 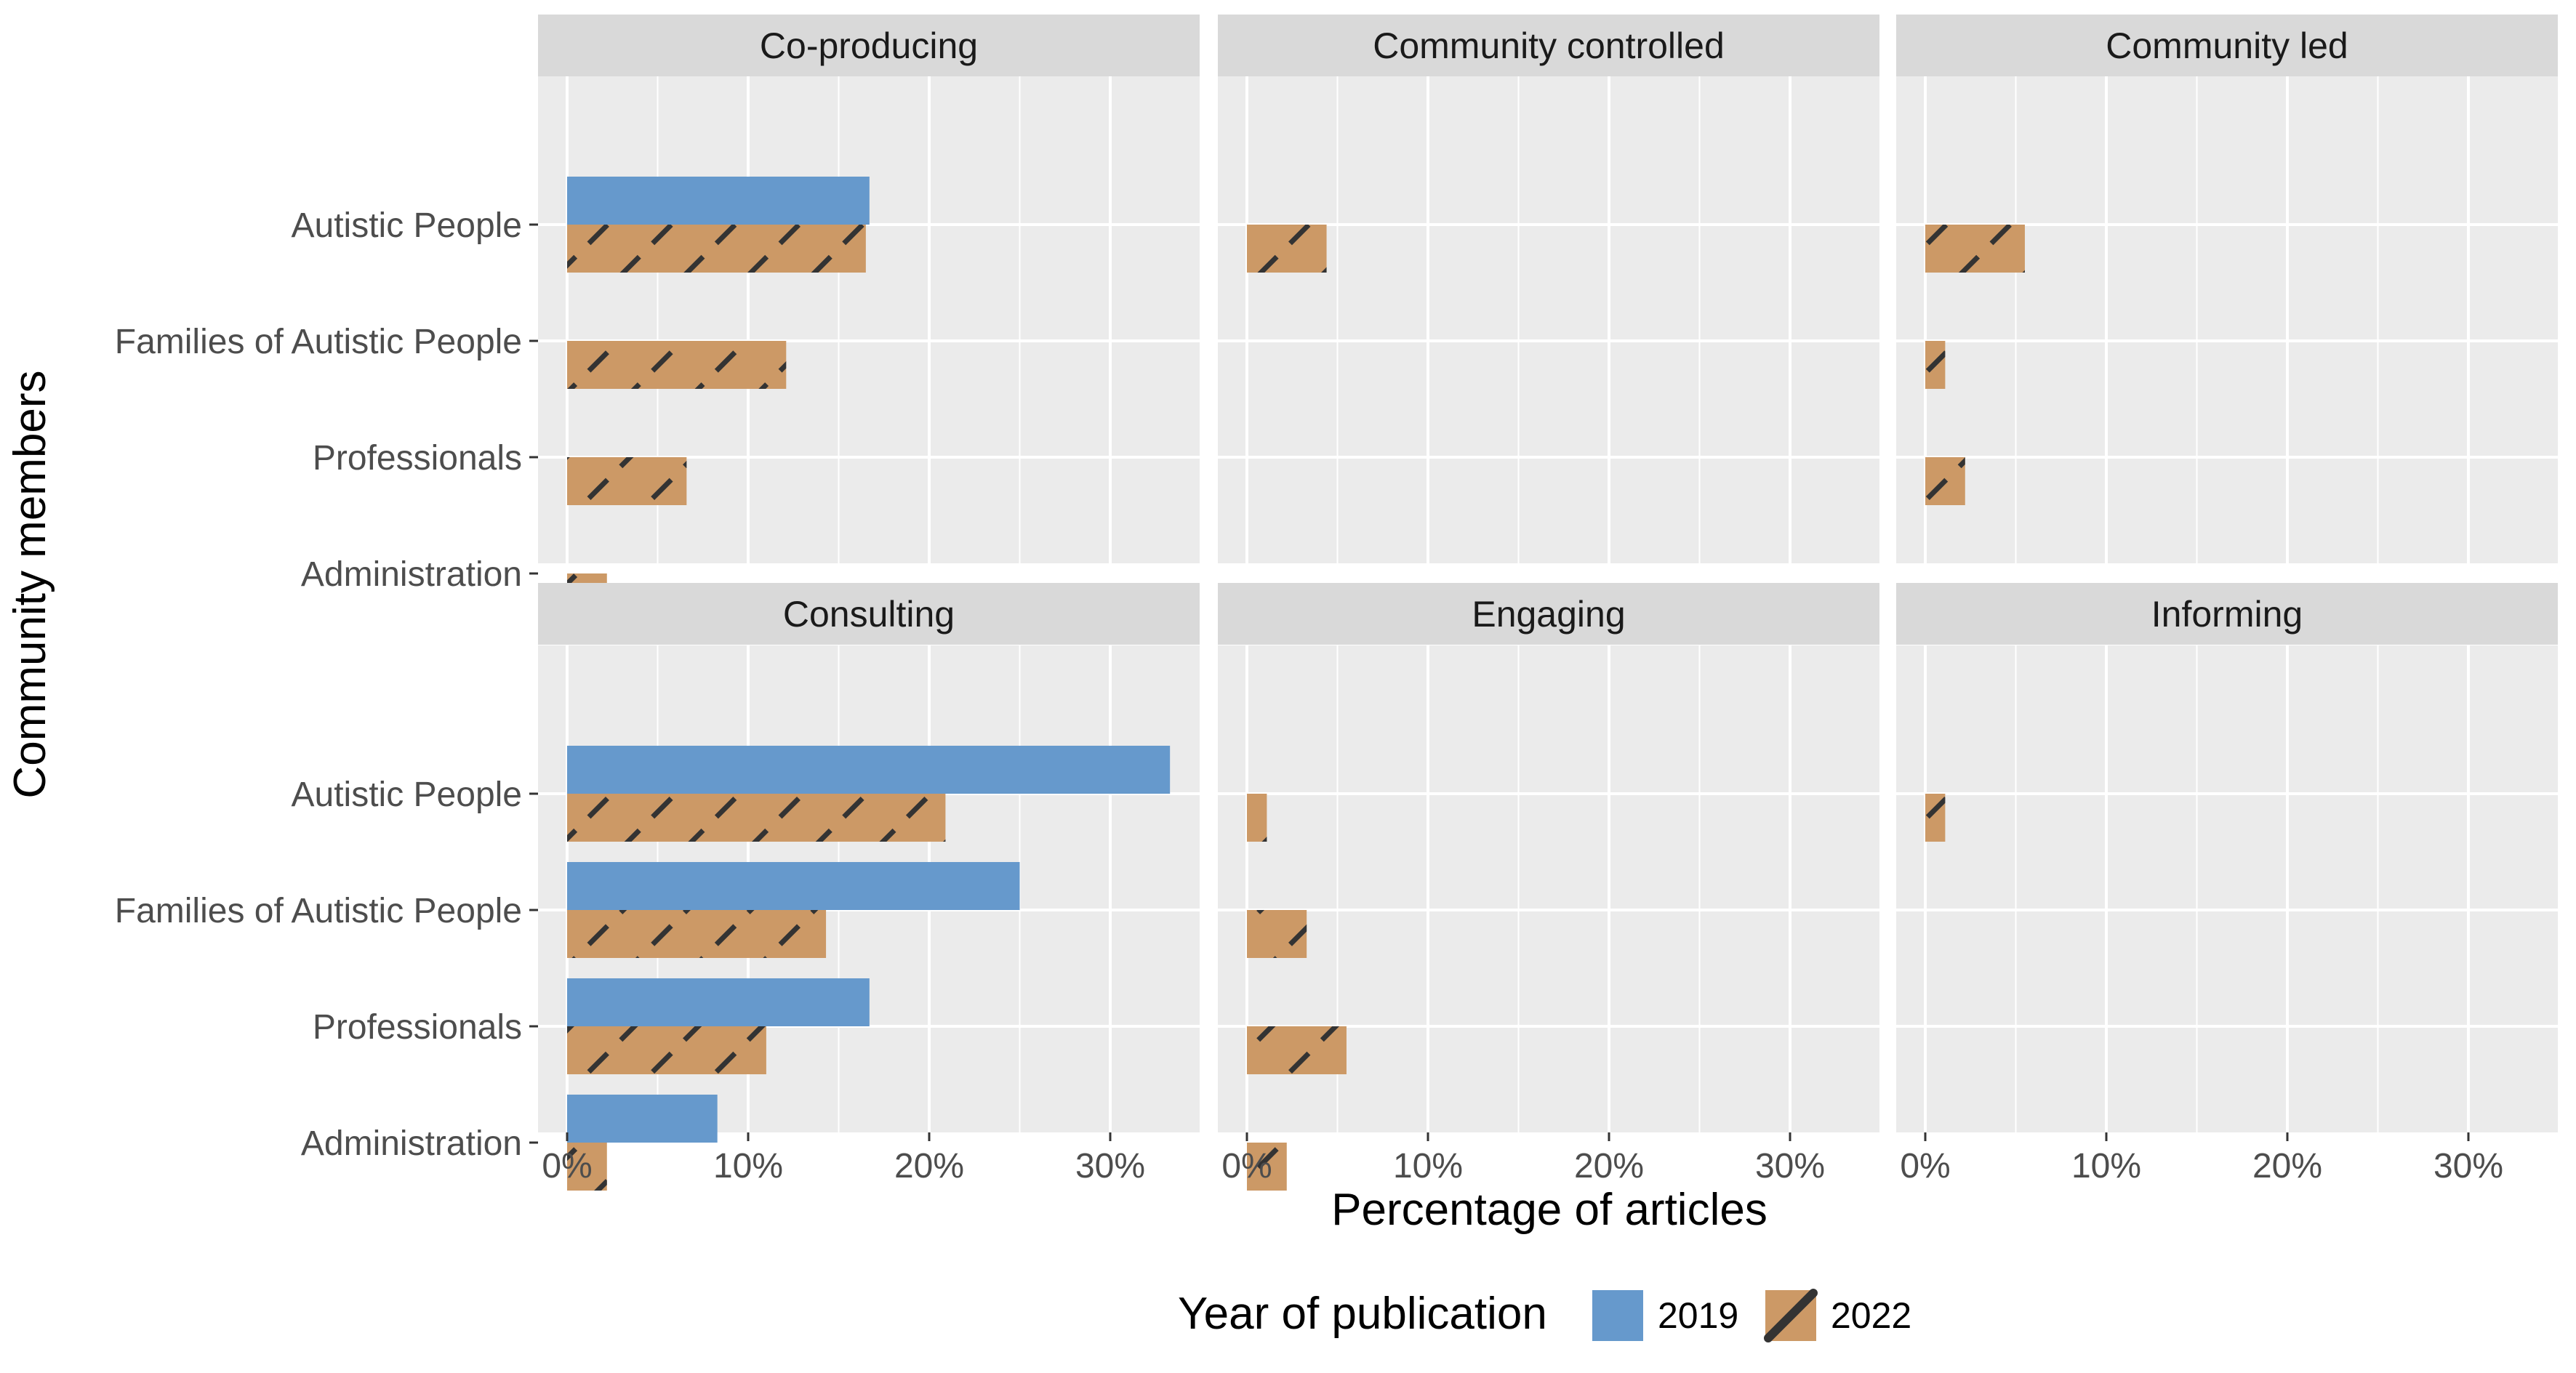 I want to click on strip-label-community-led: Community led, so click(x=2227, y=45).